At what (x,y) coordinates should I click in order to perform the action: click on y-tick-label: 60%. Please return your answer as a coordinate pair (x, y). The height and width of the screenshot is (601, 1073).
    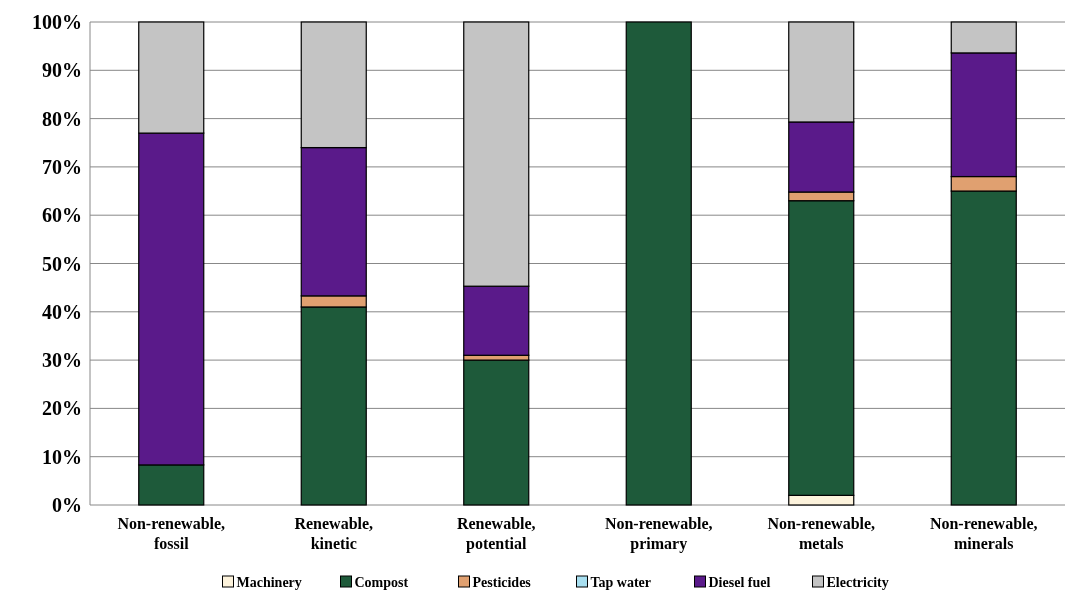
    Looking at the image, I should click on (62, 215).